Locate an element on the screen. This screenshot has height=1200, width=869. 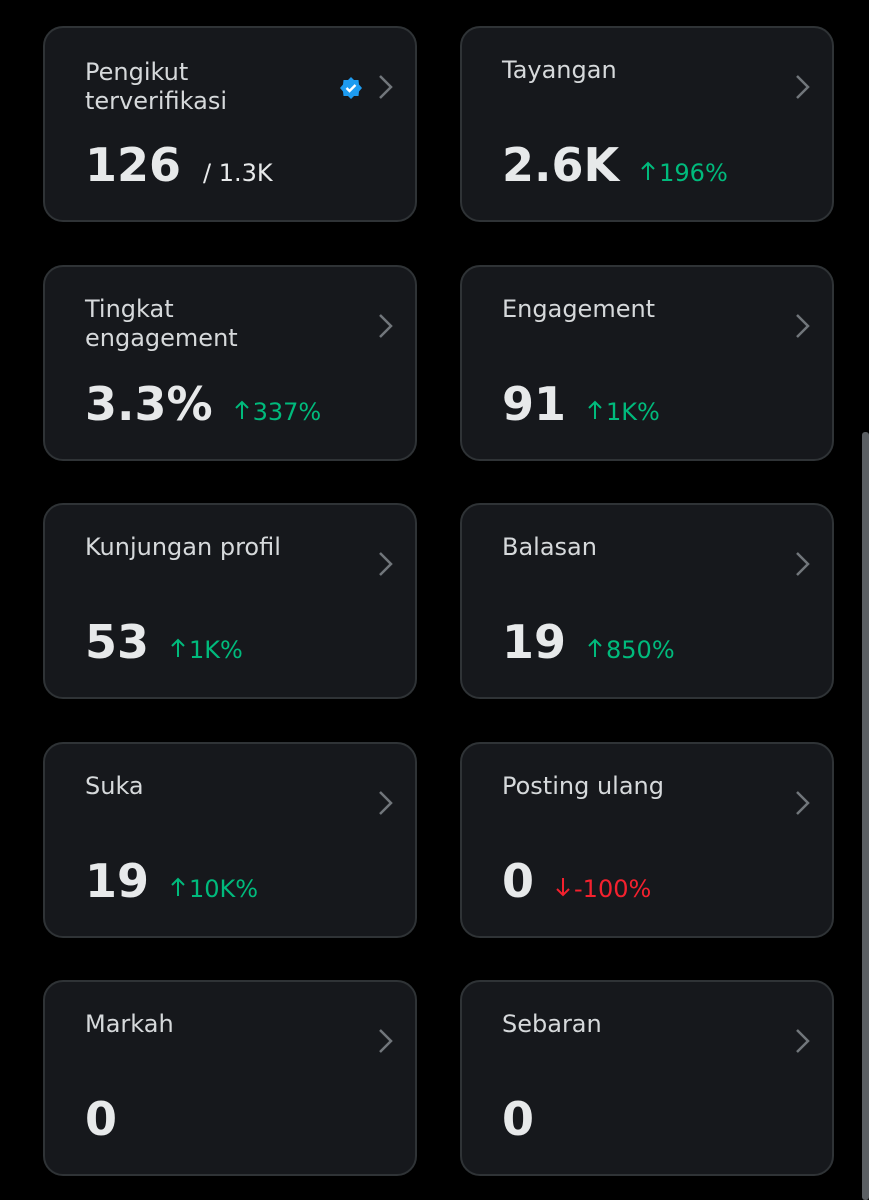
stat-card: Balasan 19 850% is located at coordinates (647, 601).